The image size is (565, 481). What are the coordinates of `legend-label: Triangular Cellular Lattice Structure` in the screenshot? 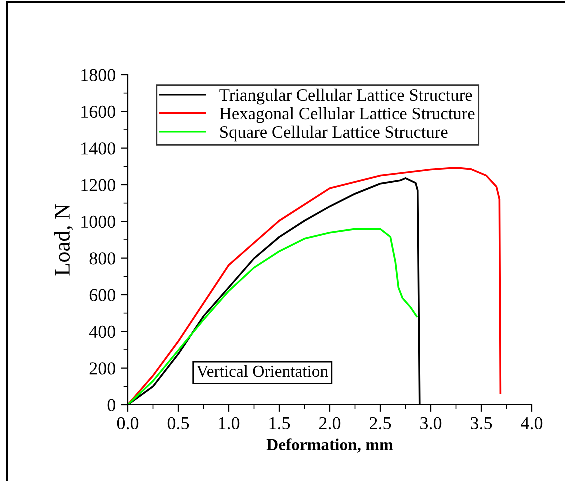 It's located at (346, 96).